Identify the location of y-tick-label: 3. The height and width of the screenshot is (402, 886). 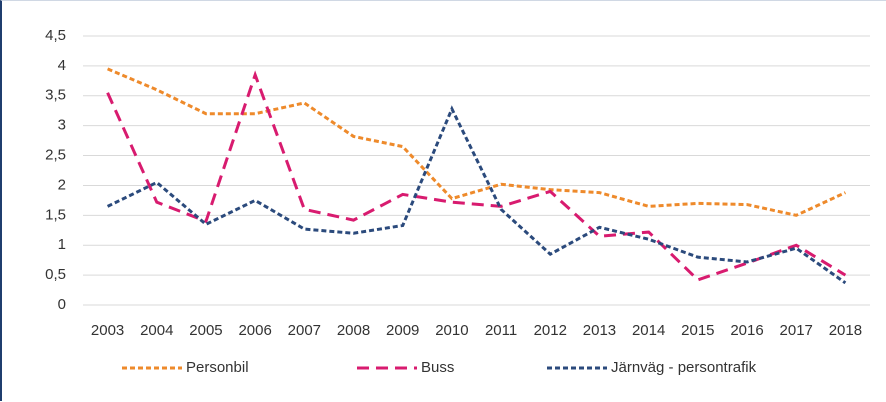
(62, 125).